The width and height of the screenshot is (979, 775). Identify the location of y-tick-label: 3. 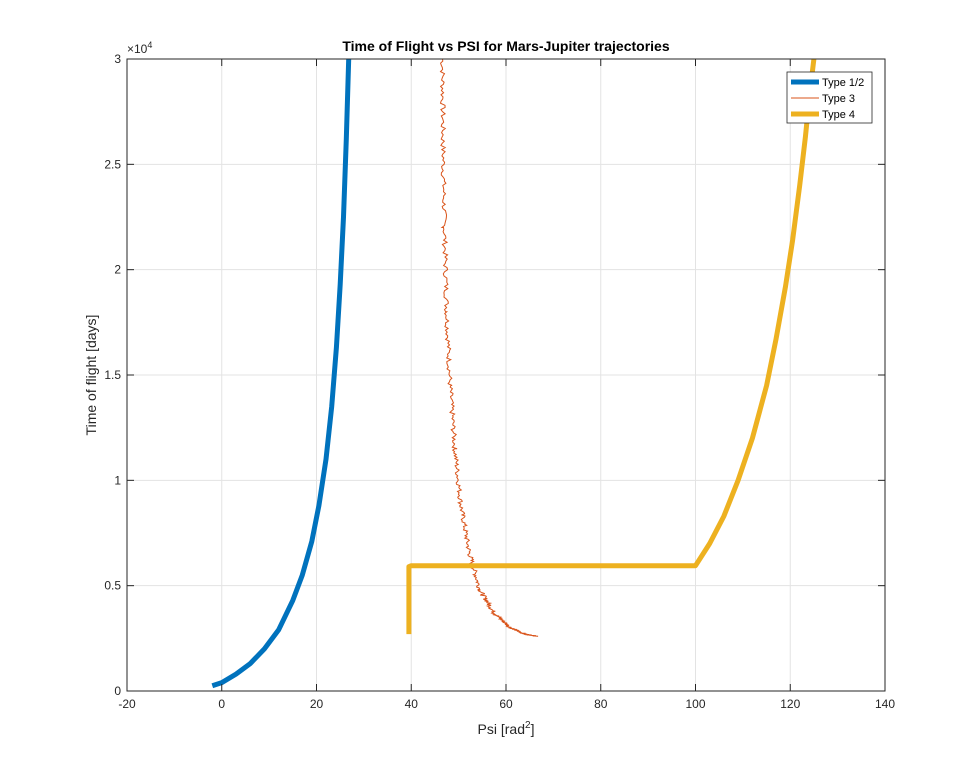
(117, 59).